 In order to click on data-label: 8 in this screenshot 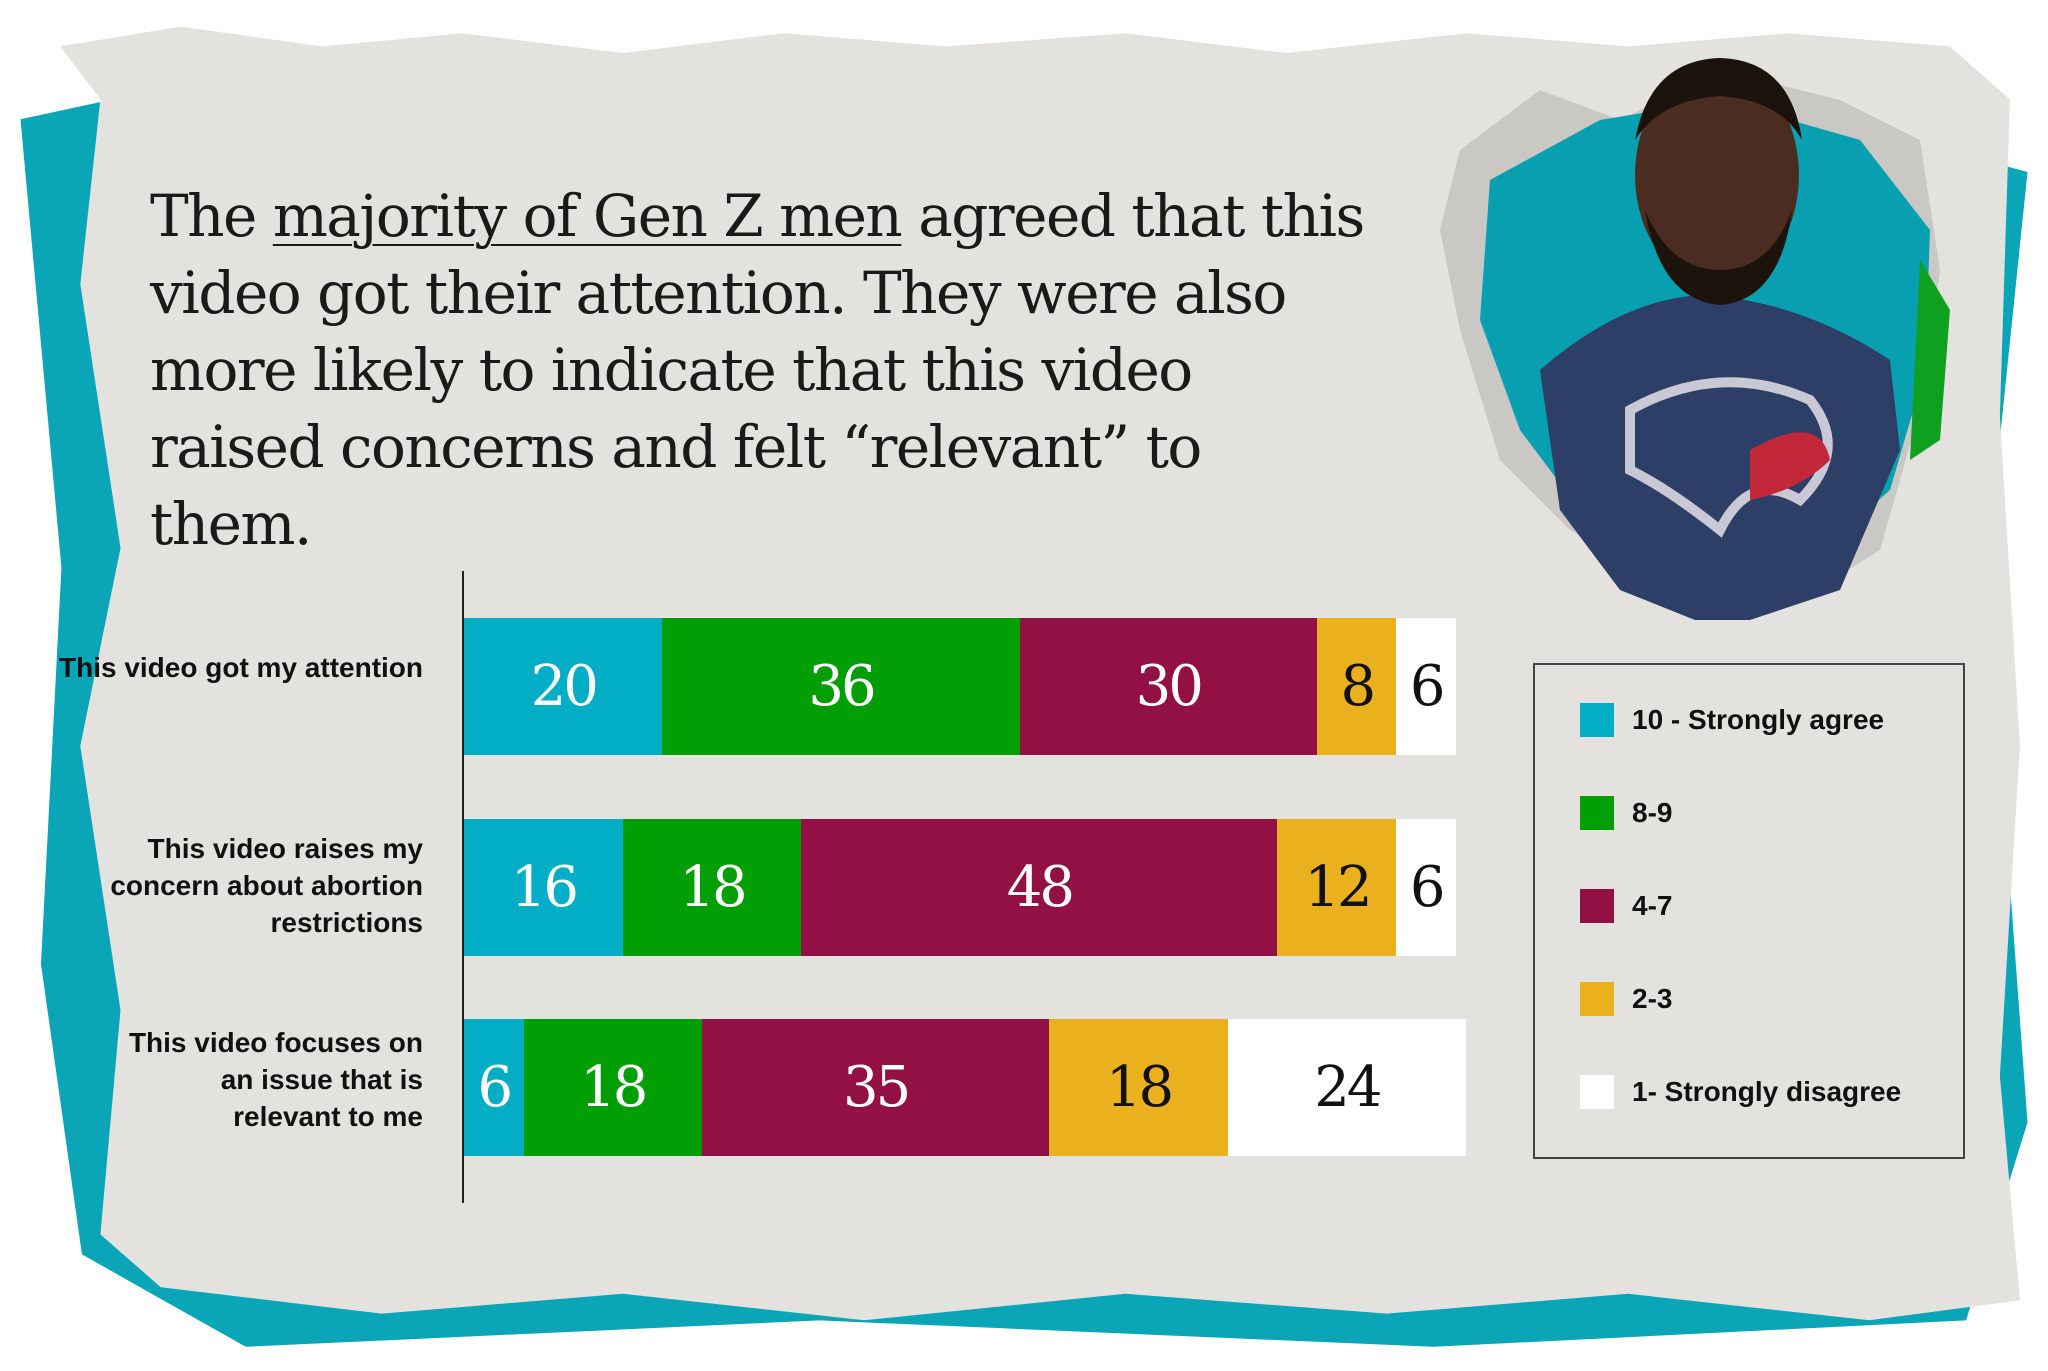, I will do `click(1358, 686)`.